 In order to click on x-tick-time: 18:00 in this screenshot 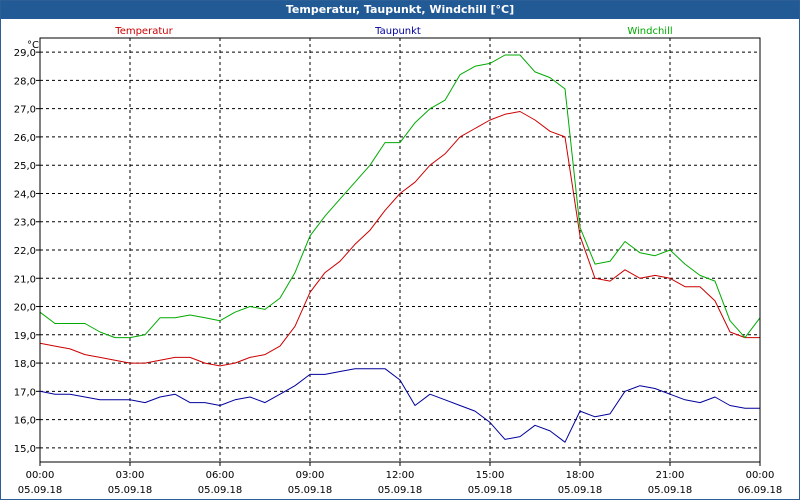, I will do `click(580, 475)`.